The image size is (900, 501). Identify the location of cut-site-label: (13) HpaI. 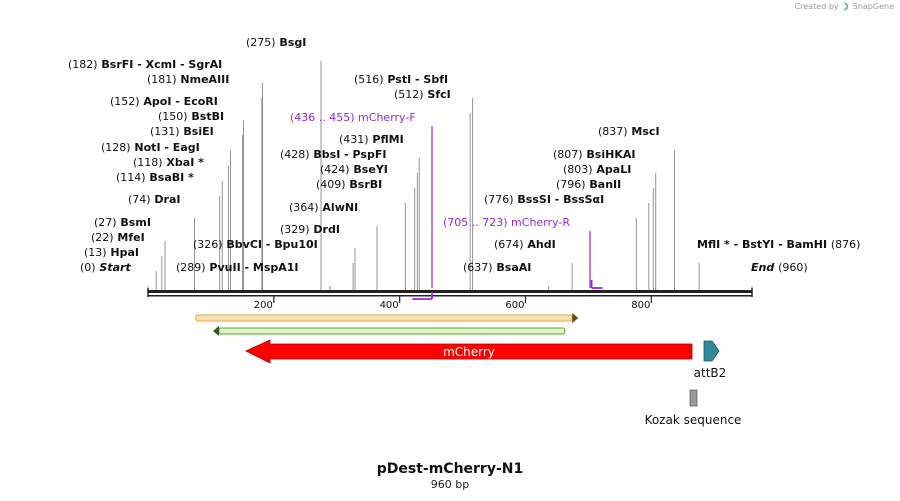
(111, 252).